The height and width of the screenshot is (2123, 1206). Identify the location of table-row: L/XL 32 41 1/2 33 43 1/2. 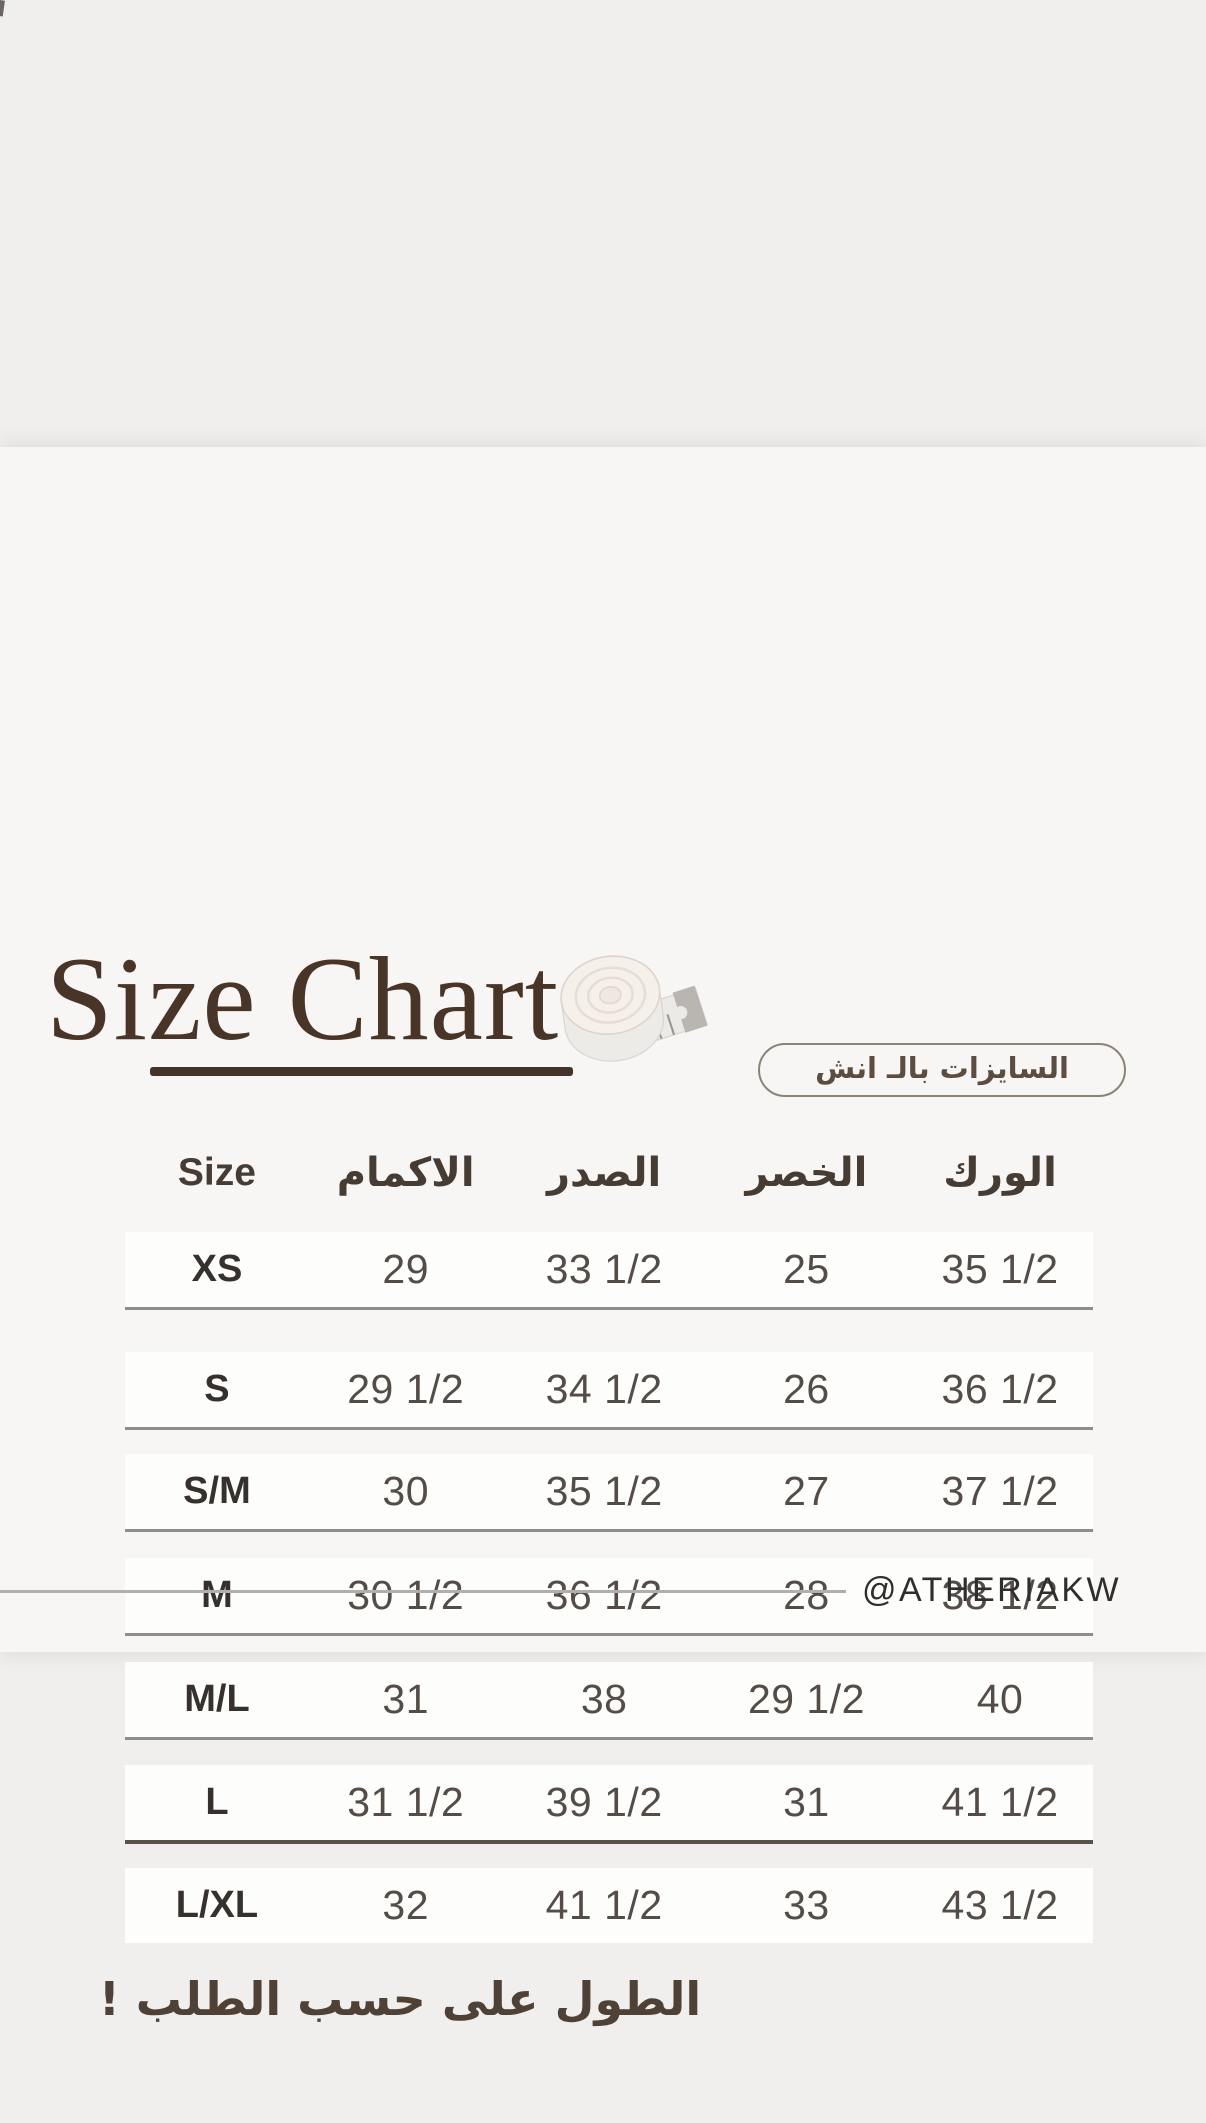
(609, 1905).